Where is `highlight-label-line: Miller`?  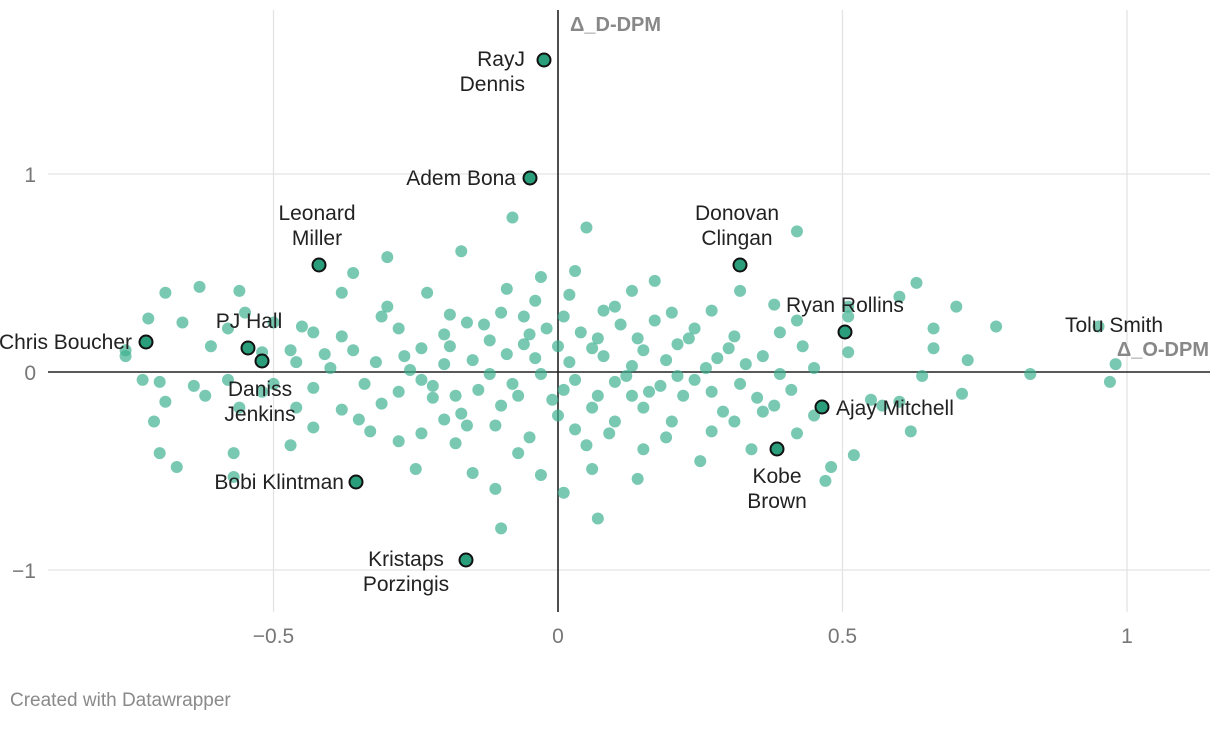
highlight-label-line: Miller is located at coordinates (317, 238).